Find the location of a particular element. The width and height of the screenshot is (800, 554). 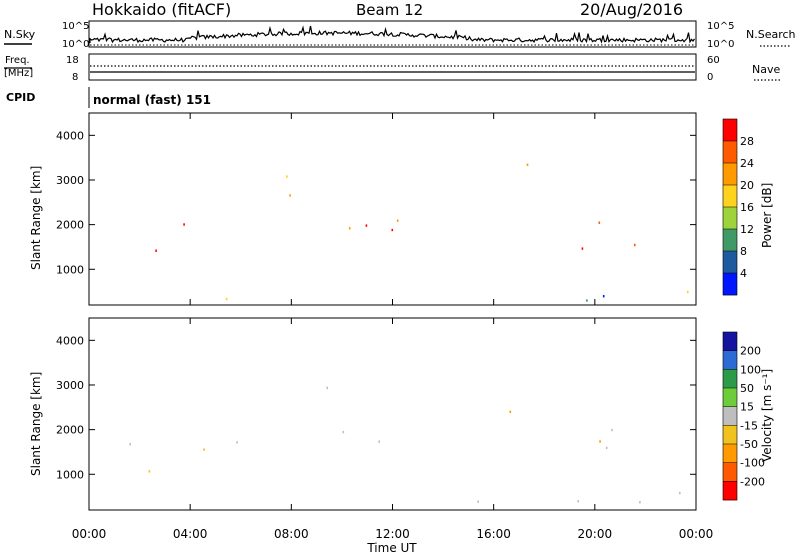

noise-sky-line is located at coordinates (392, 34).